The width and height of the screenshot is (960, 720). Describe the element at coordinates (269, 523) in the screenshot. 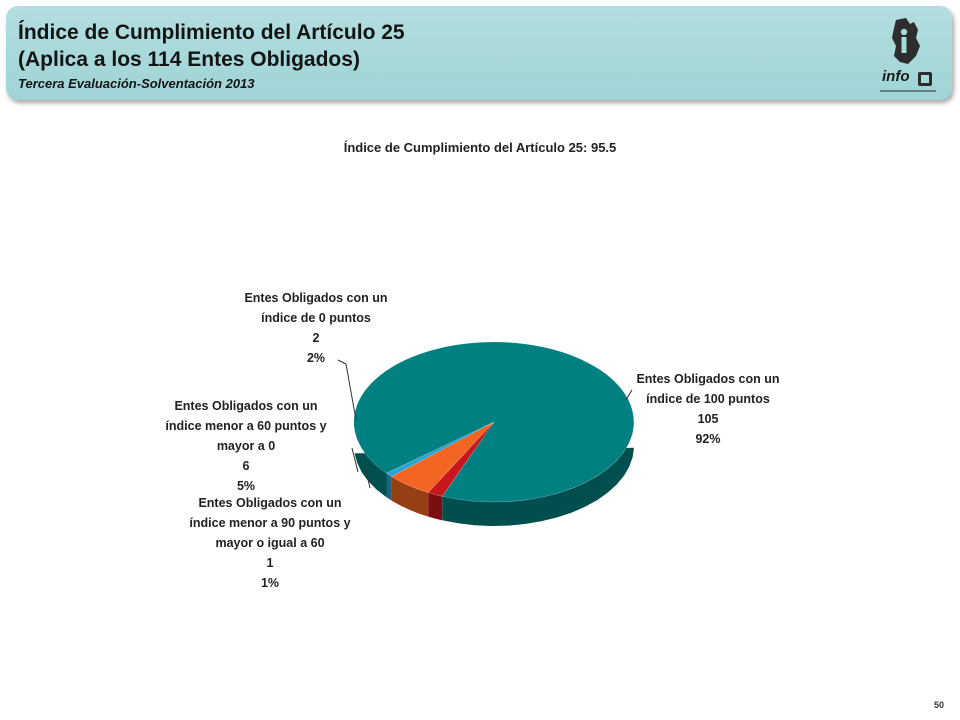

I see `slice-label: índice menor a 90 puntos y` at that location.